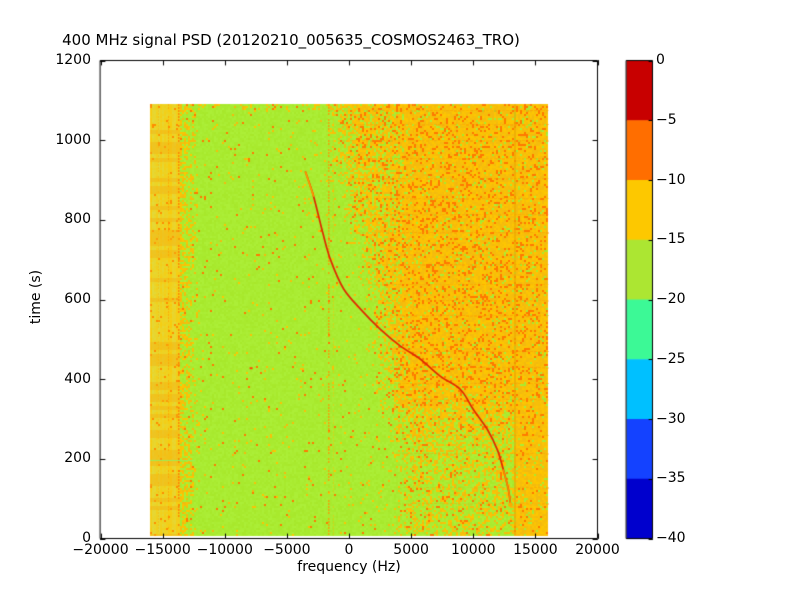 The height and width of the screenshot is (600, 800). What do you see at coordinates (671, 299) in the screenshot?
I see `colorbar-tick-label: −20` at bounding box center [671, 299].